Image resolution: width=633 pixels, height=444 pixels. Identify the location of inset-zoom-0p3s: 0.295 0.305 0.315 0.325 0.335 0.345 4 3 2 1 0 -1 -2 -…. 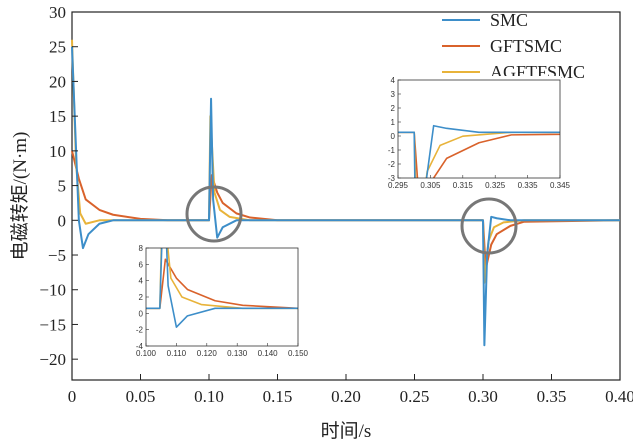
(479, 133).